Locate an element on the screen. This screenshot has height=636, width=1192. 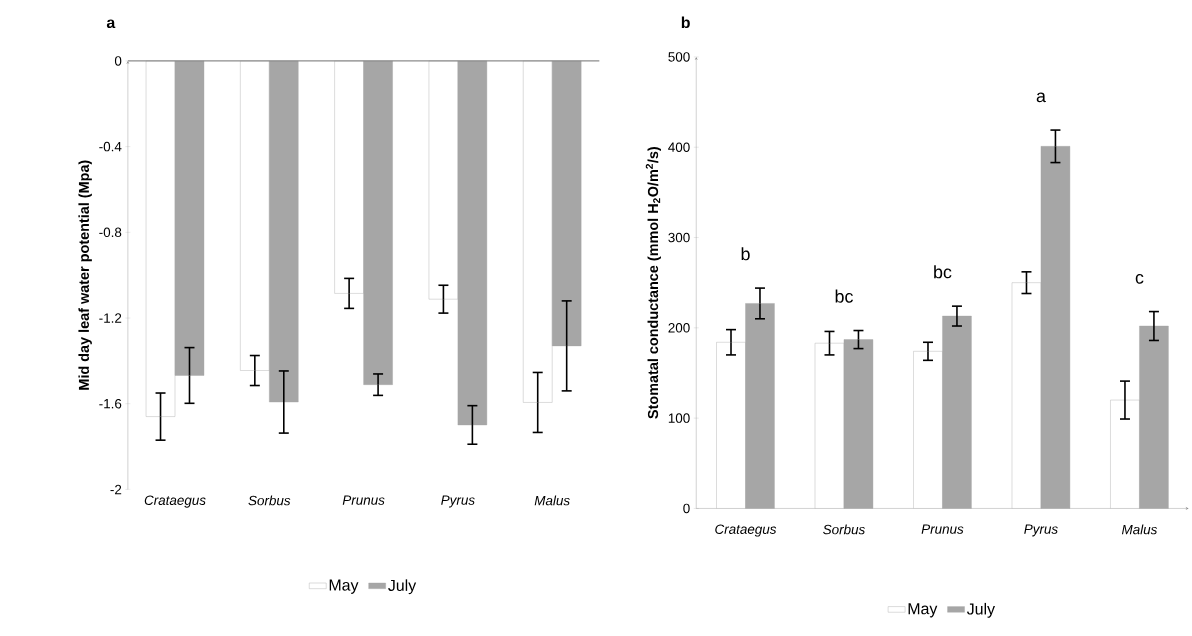
chart-title: a is located at coordinates (111, 23).